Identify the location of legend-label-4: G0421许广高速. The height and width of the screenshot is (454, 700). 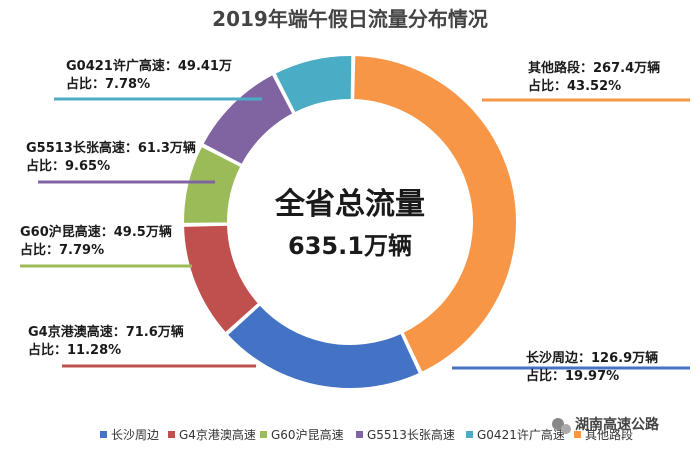
(521, 434).